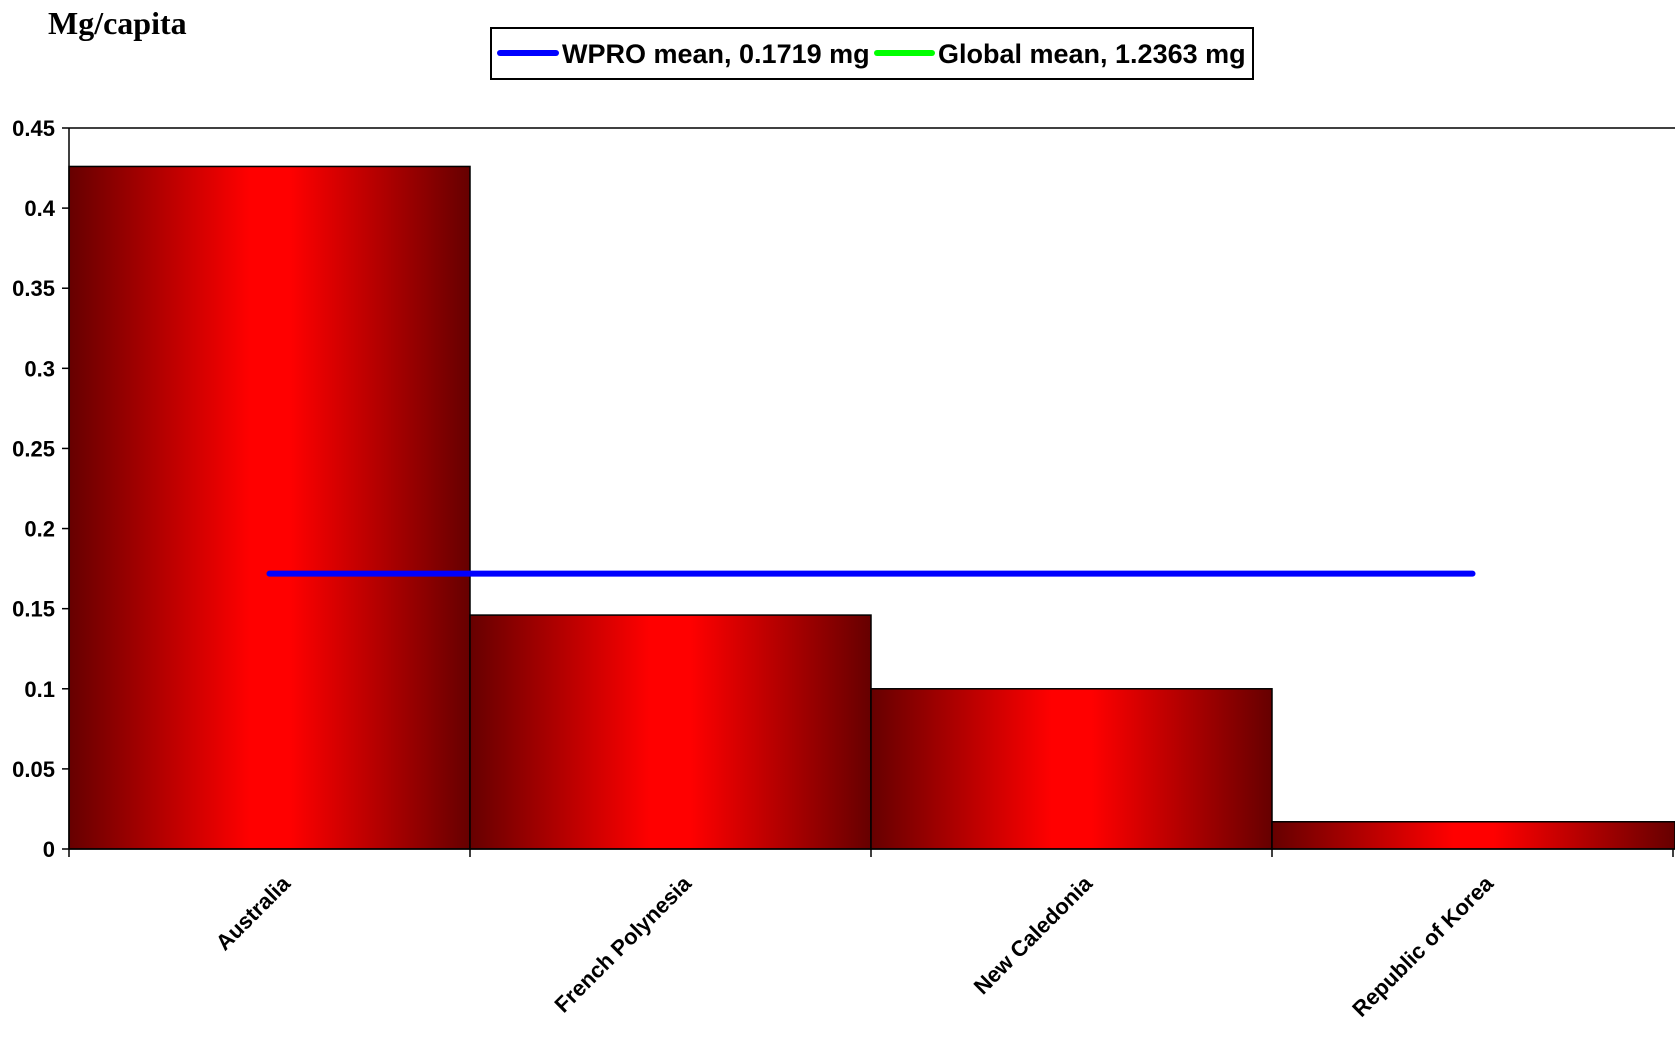 The image size is (1675, 1038). What do you see at coordinates (33, 609) in the screenshot?
I see `y-tick-label: 0.15` at bounding box center [33, 609].